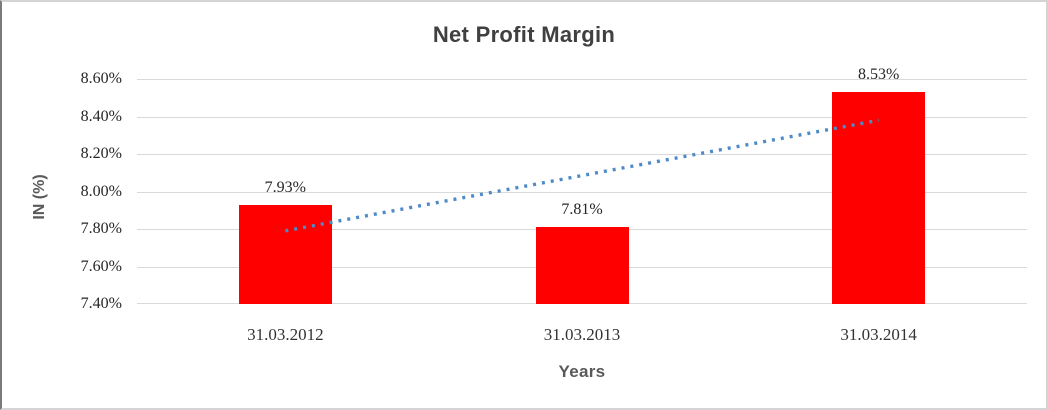  What do you see at coordinates (582, 334) in the screenshot?
I see `x-category-label: 31.03.2013` at bounding box center [582, 334].